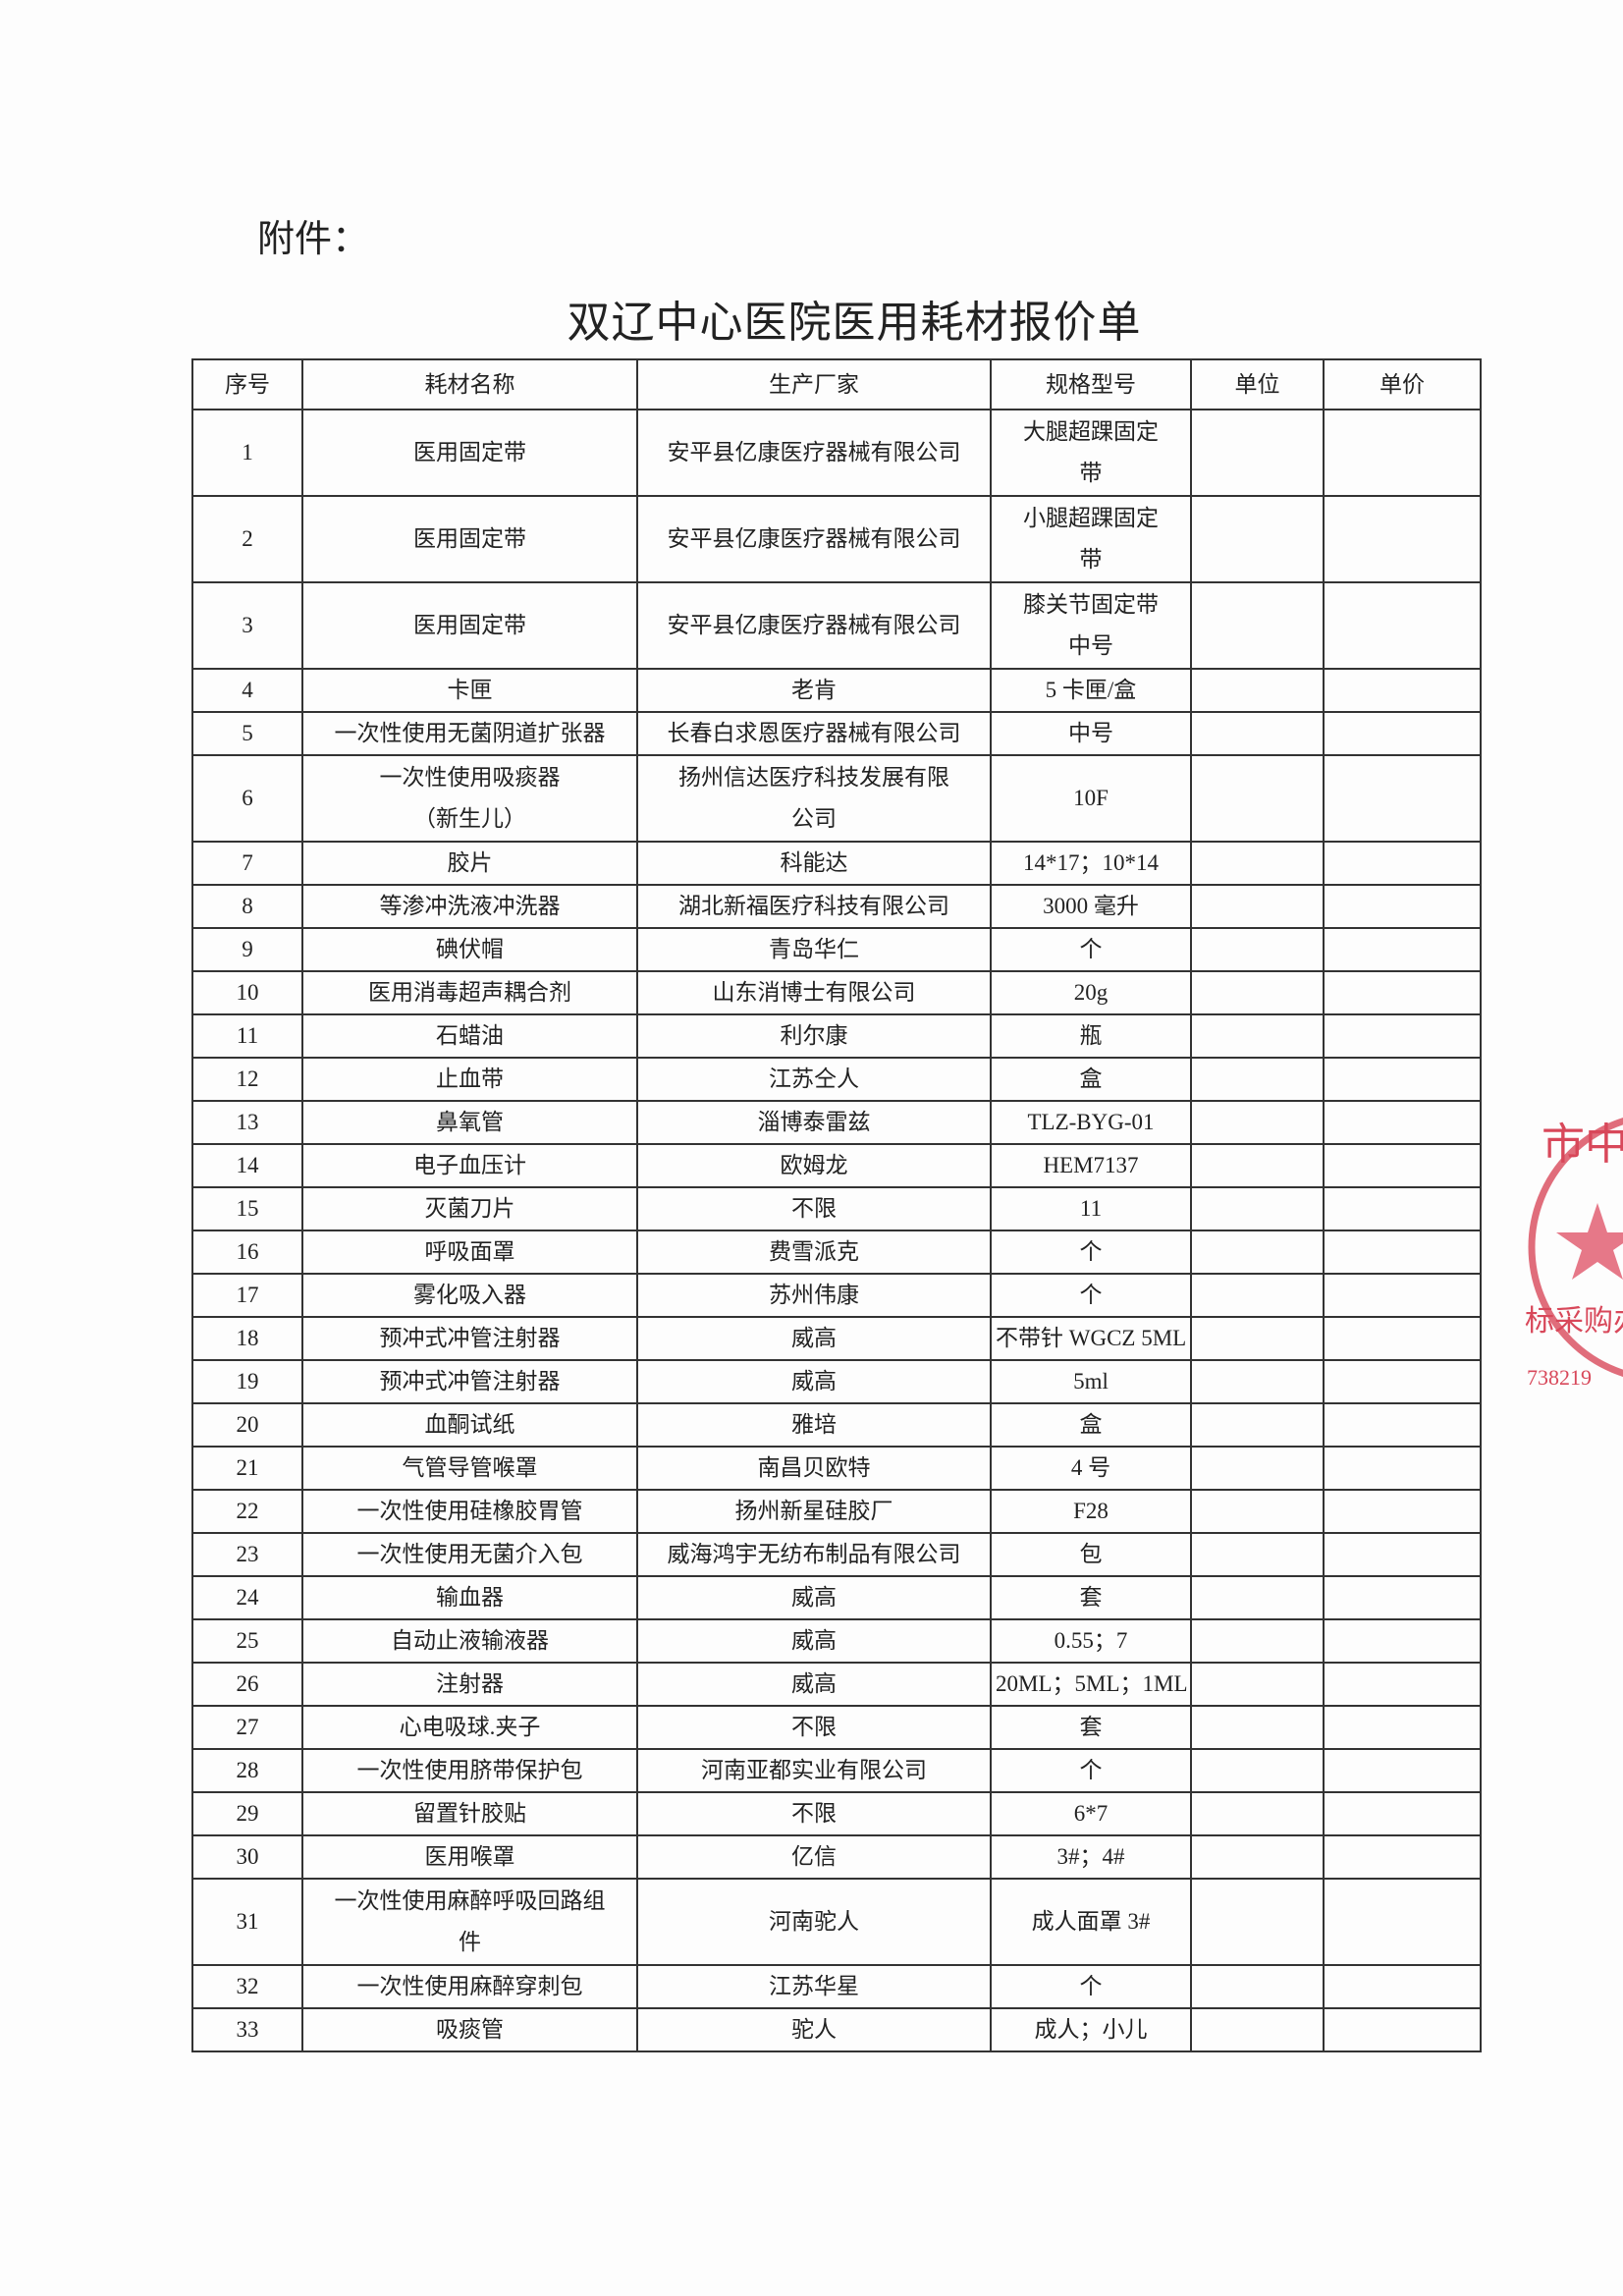 Image resolution: width=1623 pixels, height=2296 pixels. What do you see at coordinates (470, 1035) in the screenshot?
I see `cell-text: 石蜡油` at bounding box center [470, 1035].